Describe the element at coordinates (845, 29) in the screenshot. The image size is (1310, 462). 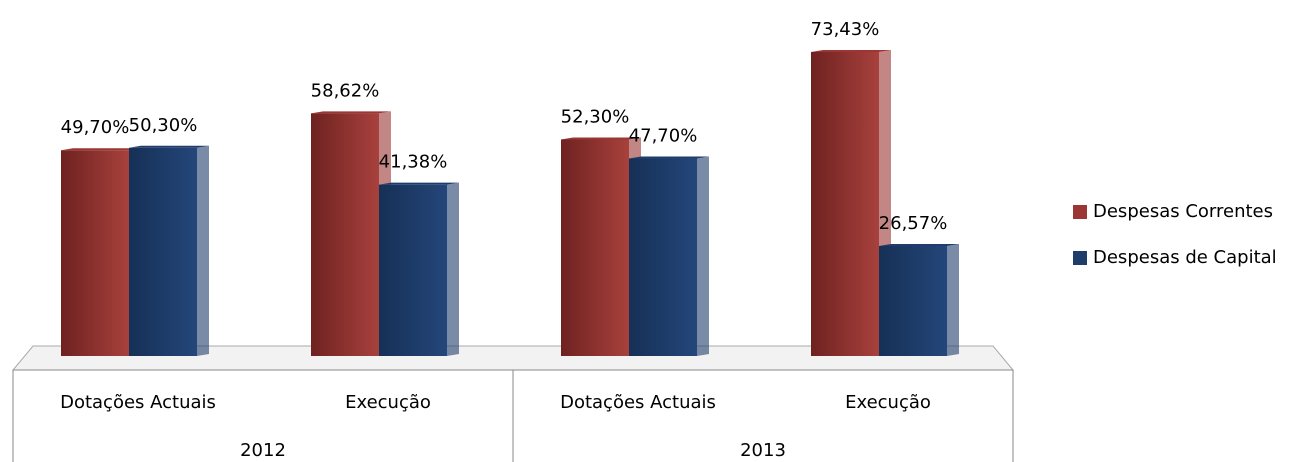
I see `value-label: 73,43%` at that location.